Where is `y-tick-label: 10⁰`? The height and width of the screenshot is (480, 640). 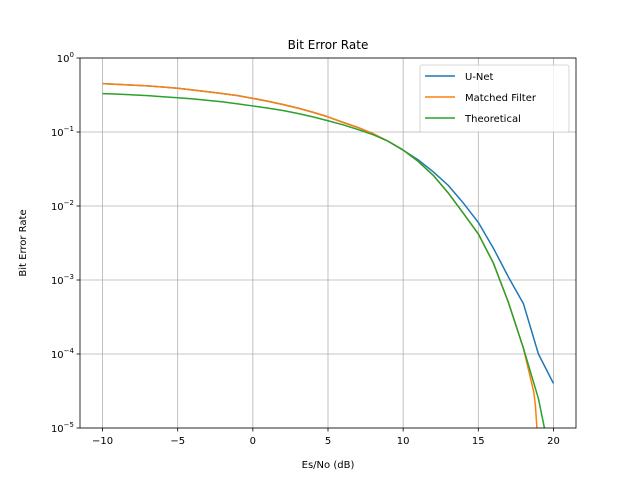 y-tick-label: 10⁰ is located at coordinates (65, 58).